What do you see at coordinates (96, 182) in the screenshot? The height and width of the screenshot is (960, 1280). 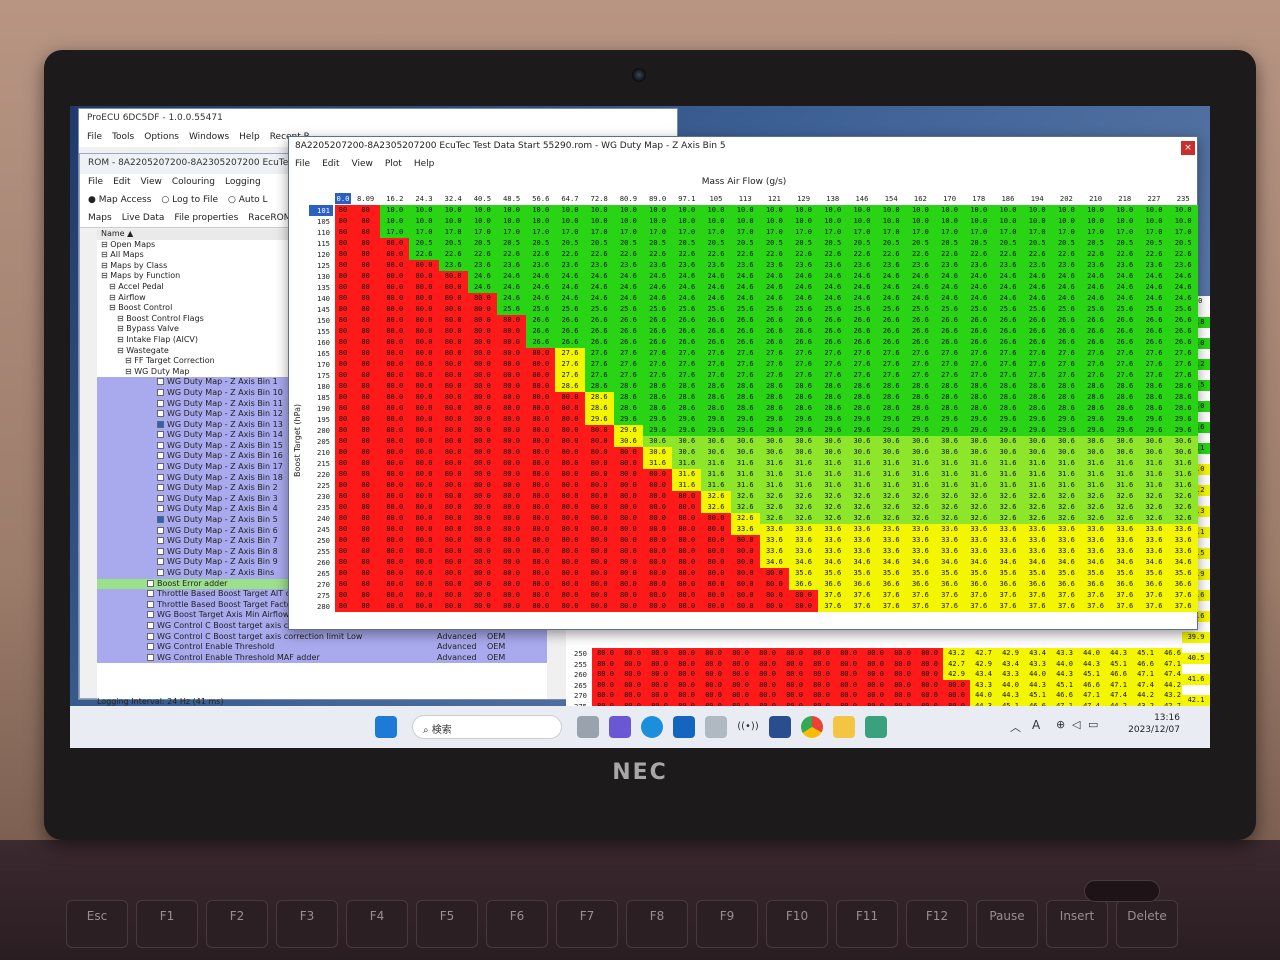 I see `rom-menu-item-0: File` at bounding box center [96, 182].